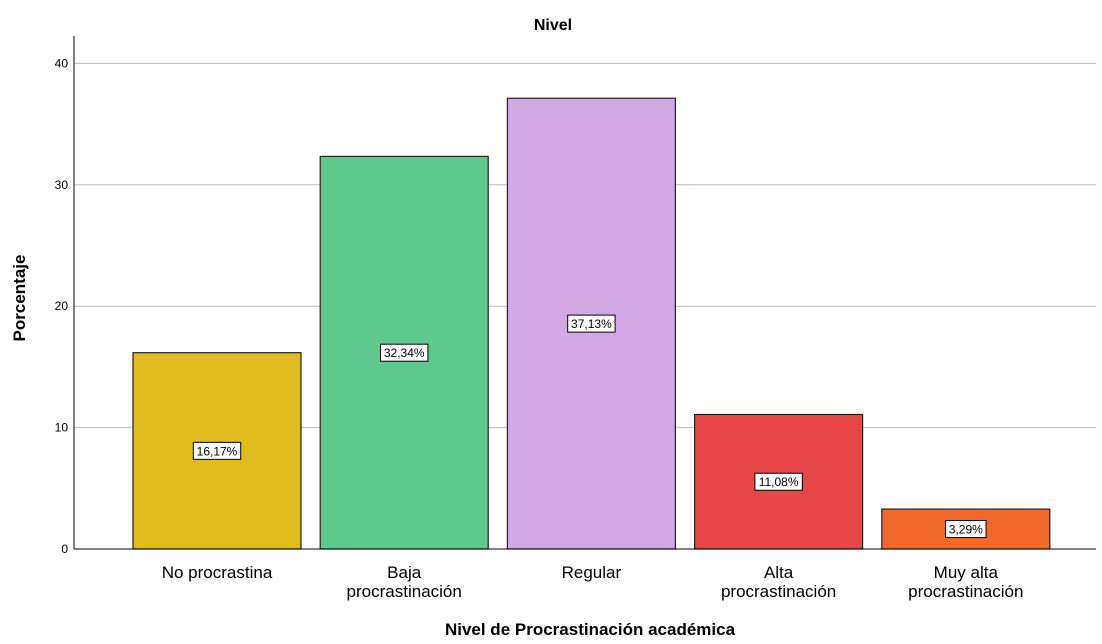 Image resolution: width=1102 pixels, height=644 pixels. What do you see at coordinates (592, 572) in the screenshot?
I see `x-category-label: Regular` at bounding box center [592, 572].